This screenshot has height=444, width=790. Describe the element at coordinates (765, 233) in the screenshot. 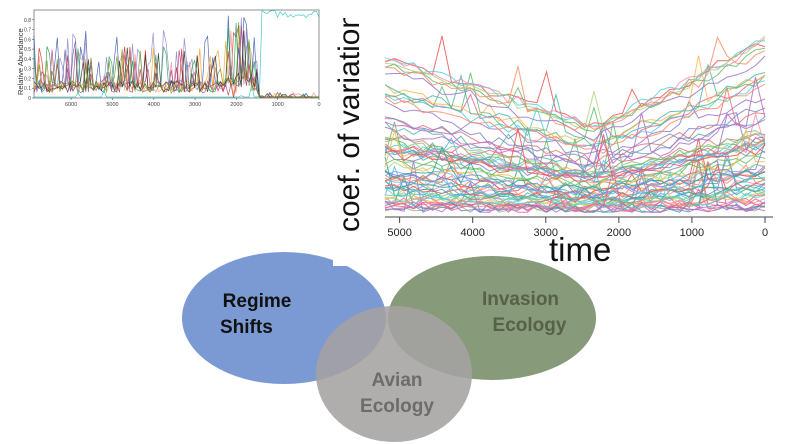

I see `cv-x-tick-label: 0` at that location.